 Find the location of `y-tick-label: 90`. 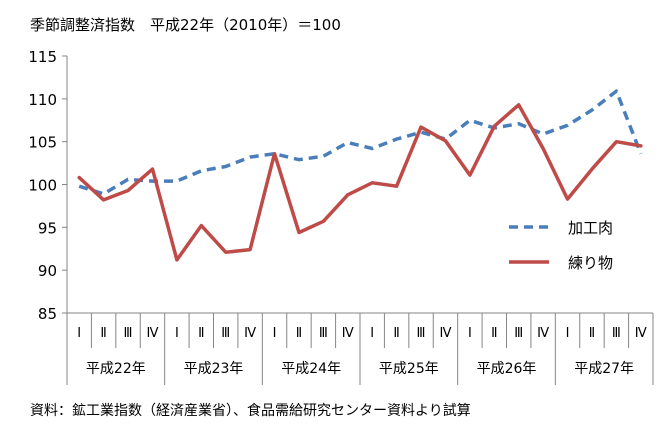

y-tick-label: 90 is located at coordinates (47, 271).